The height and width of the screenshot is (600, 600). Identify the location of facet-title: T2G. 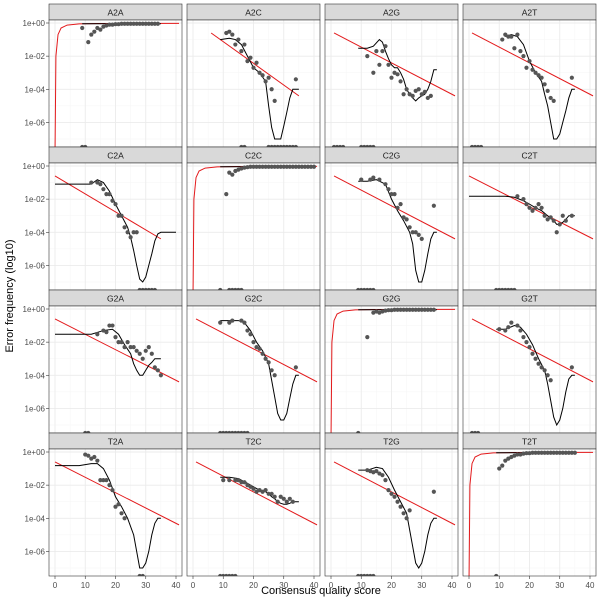
(391, 442).